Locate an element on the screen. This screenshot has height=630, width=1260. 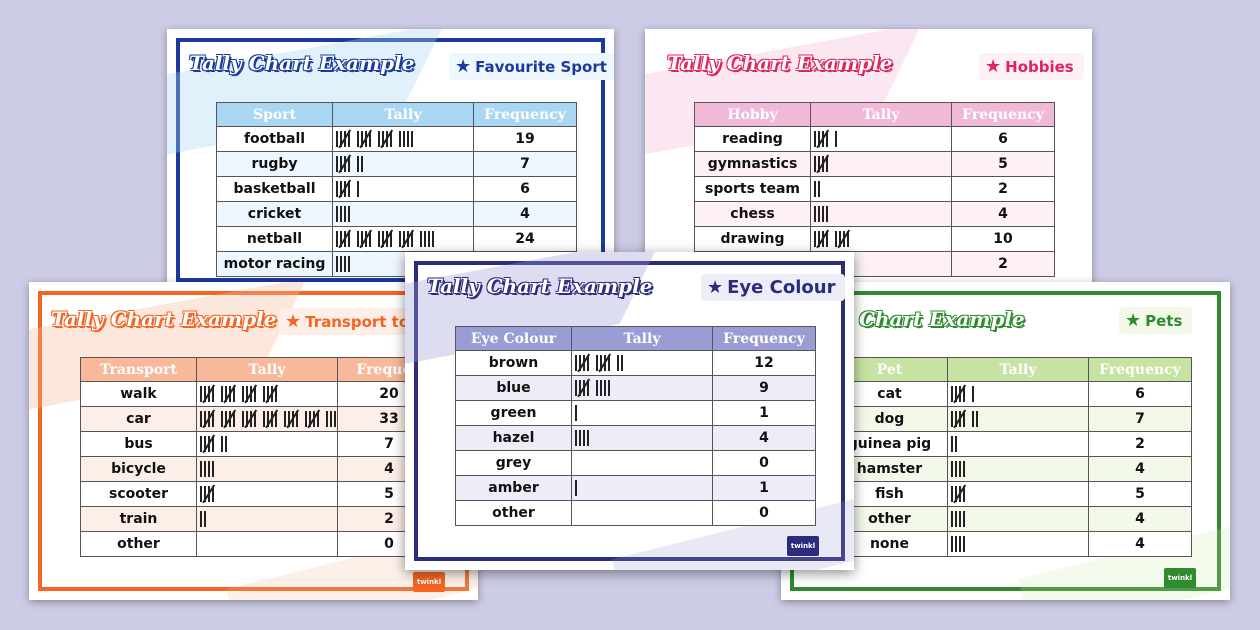
table-row: chess 4 is located at coordinates (874, 214).